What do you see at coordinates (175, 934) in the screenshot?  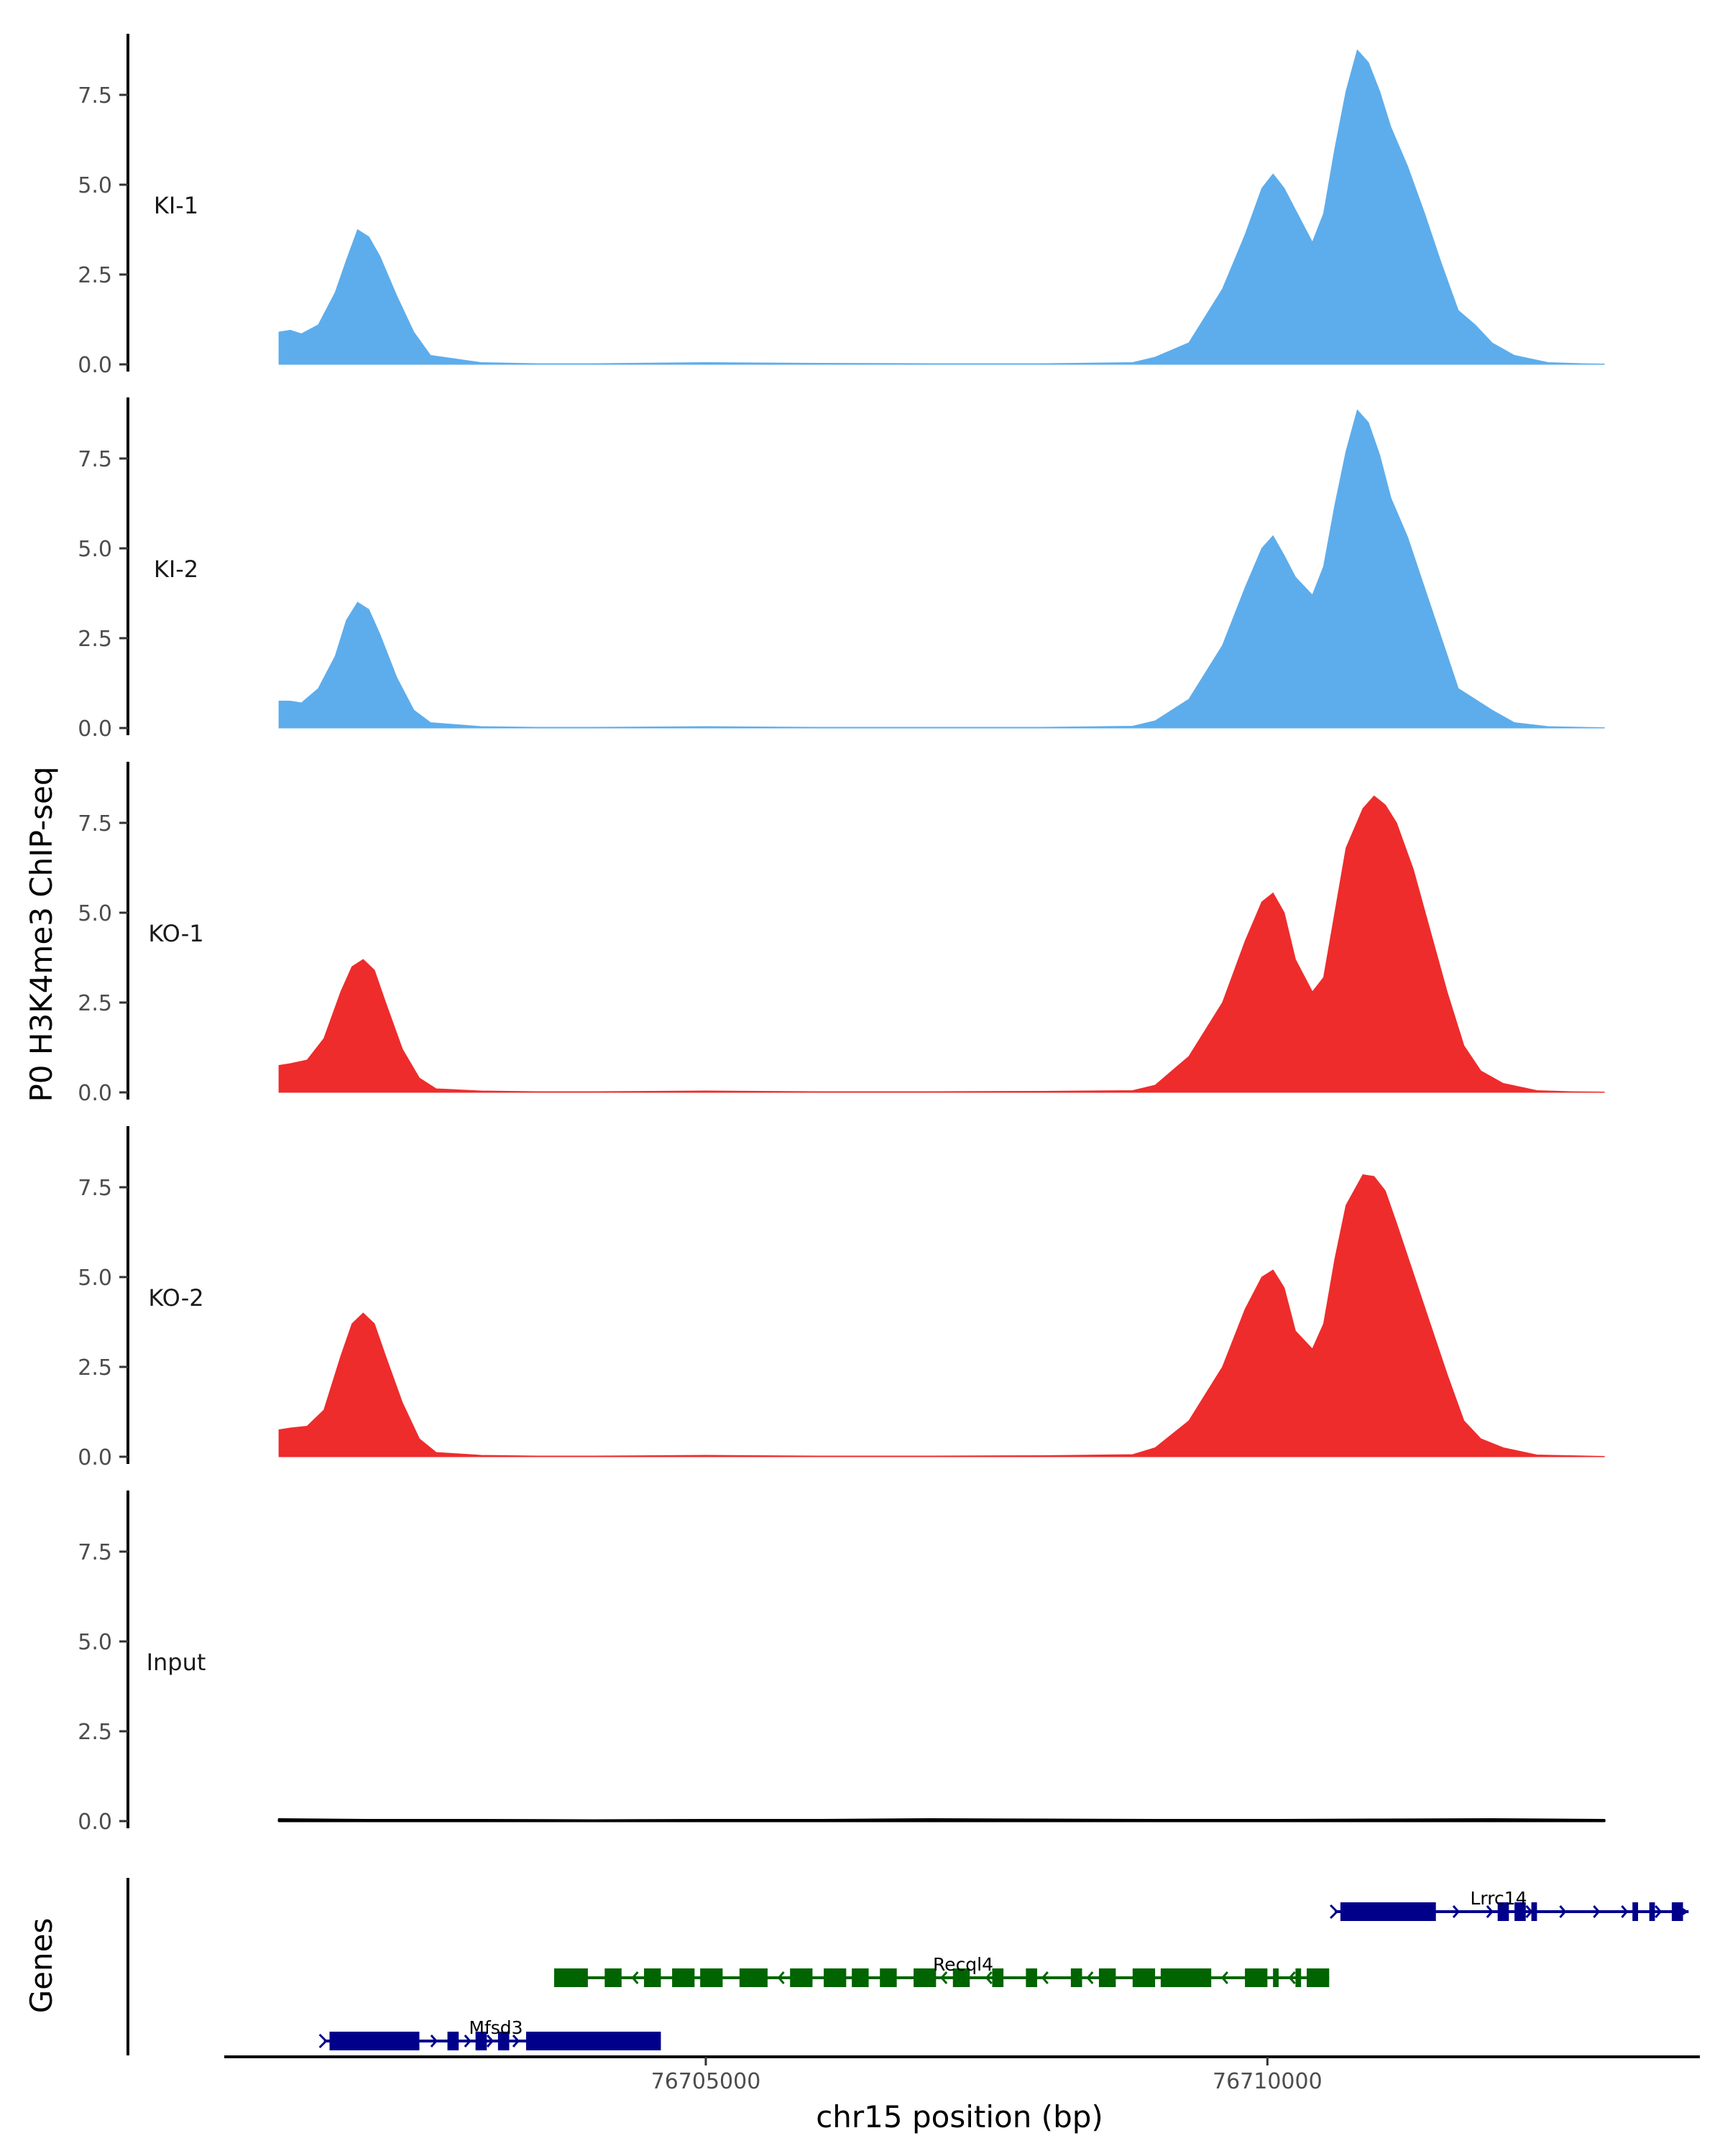 I see `track-label: KO-1` at bounding box center [175, 934].